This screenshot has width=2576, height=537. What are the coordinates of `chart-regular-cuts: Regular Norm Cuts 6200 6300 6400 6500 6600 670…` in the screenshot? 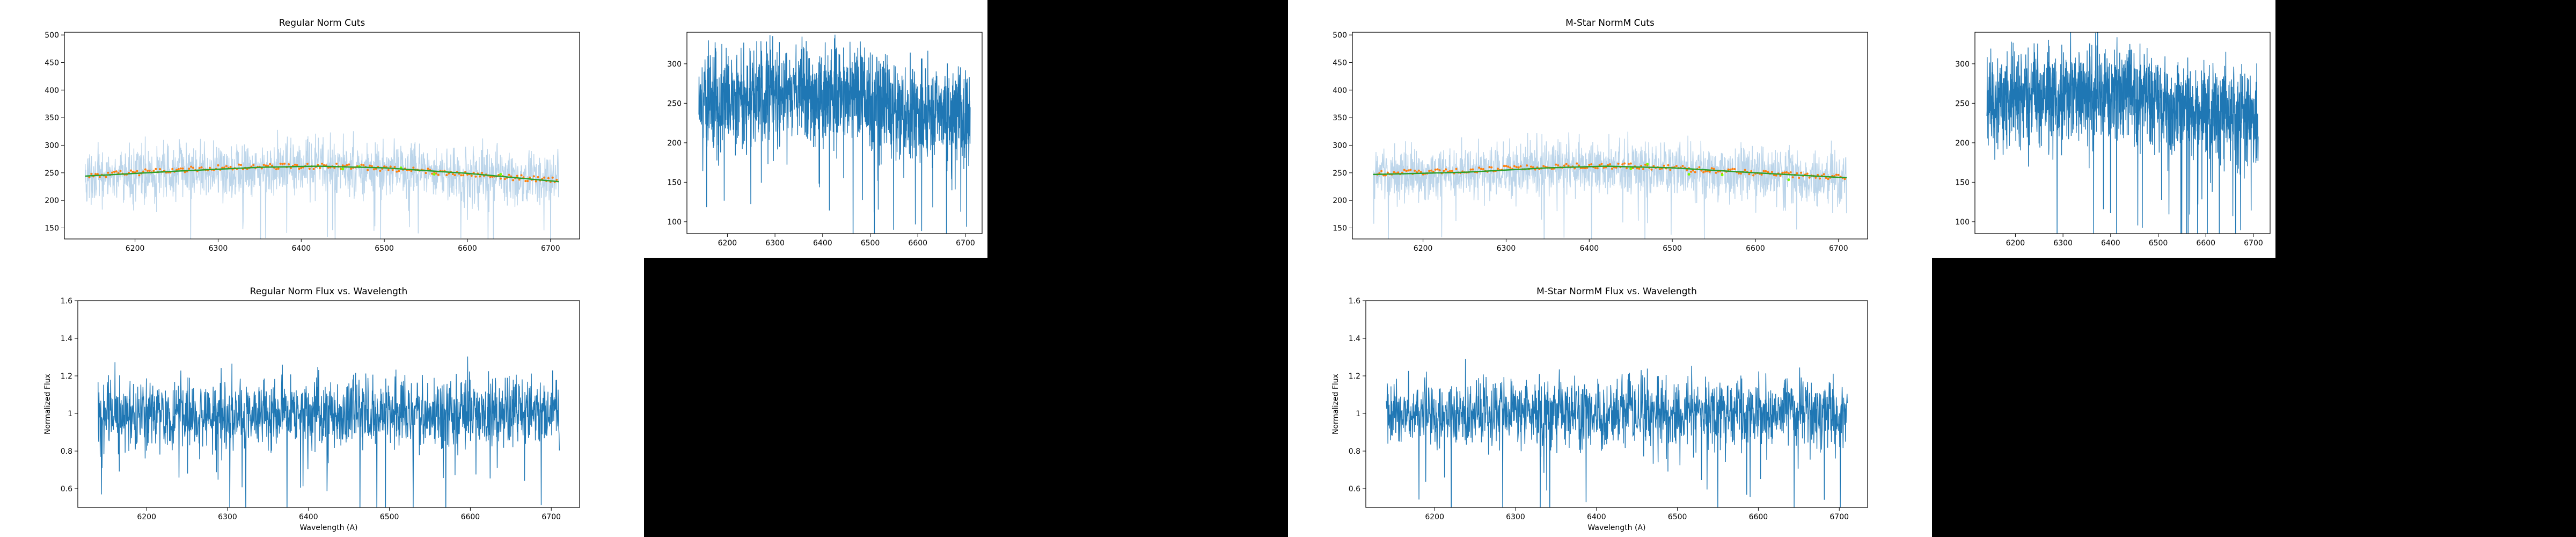 It's located at (312, 135).